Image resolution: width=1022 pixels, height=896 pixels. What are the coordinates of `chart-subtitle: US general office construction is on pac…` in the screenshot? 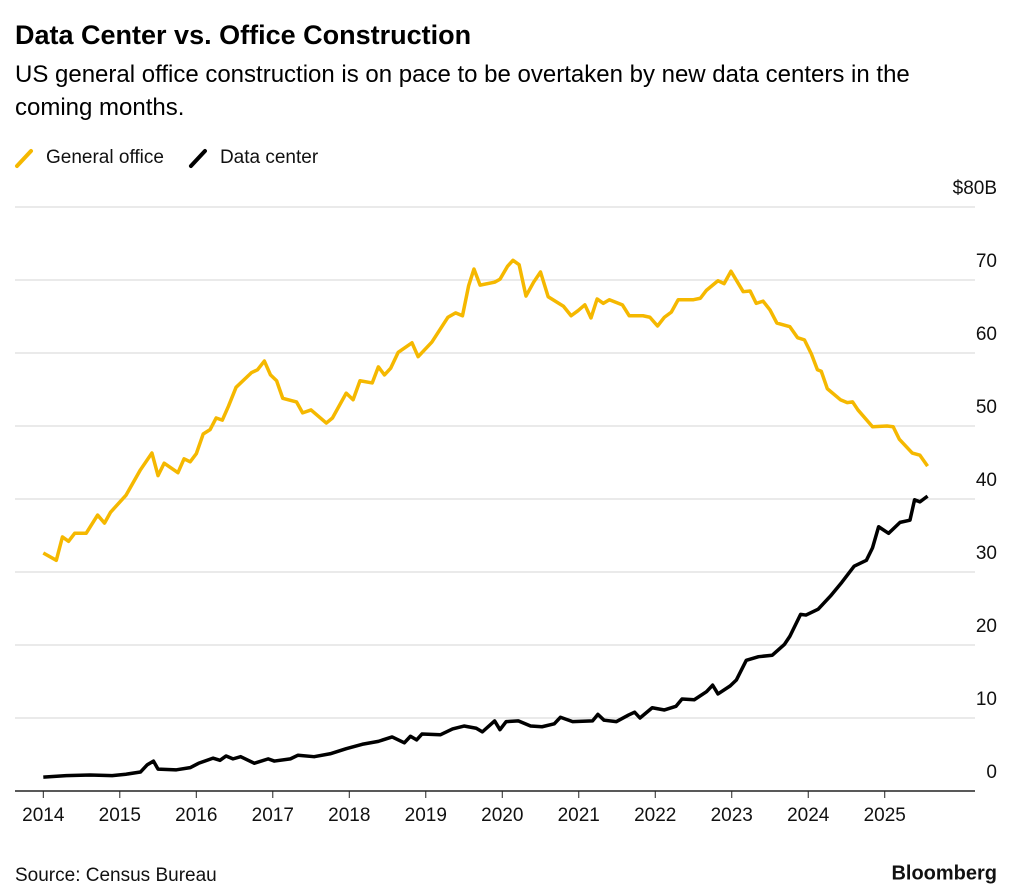 It's located at (462, 91).